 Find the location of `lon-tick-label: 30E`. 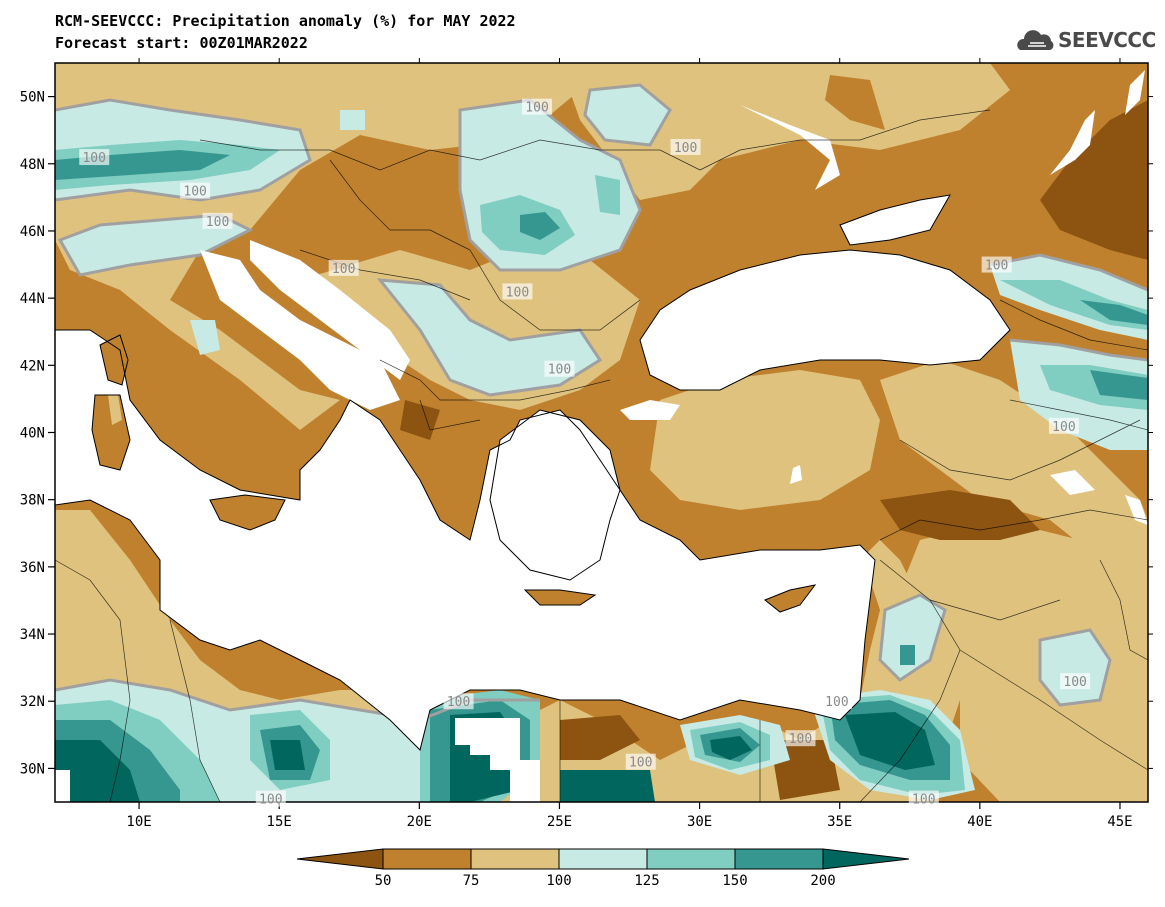

lon-tick-label: 30E is located at coordinates (699, 822).